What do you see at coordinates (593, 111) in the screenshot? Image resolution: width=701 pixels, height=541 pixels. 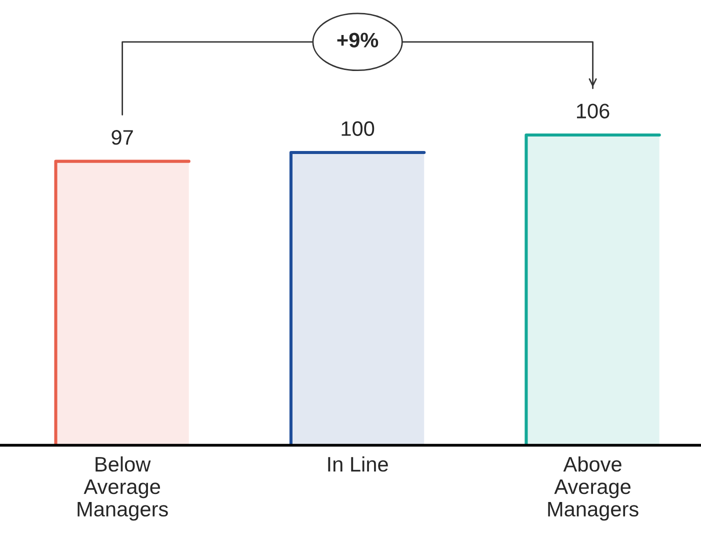 I see `data-label: 106` at bounding box center [593, 111].